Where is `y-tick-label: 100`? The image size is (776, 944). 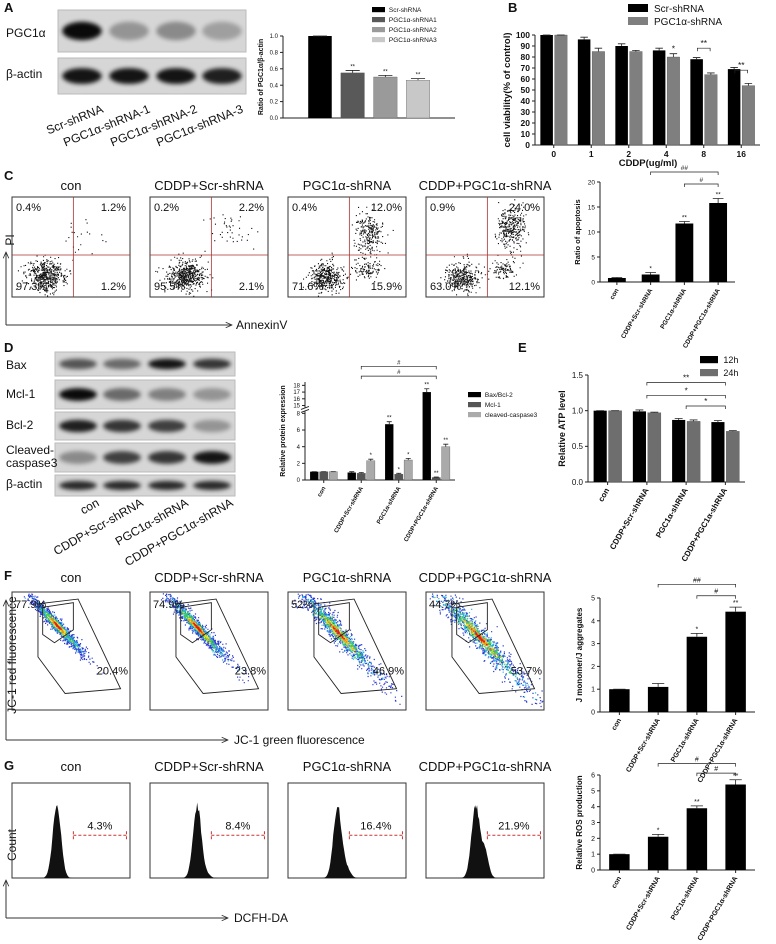
y-tick-label: 100 is located at coordinates (523, 35).